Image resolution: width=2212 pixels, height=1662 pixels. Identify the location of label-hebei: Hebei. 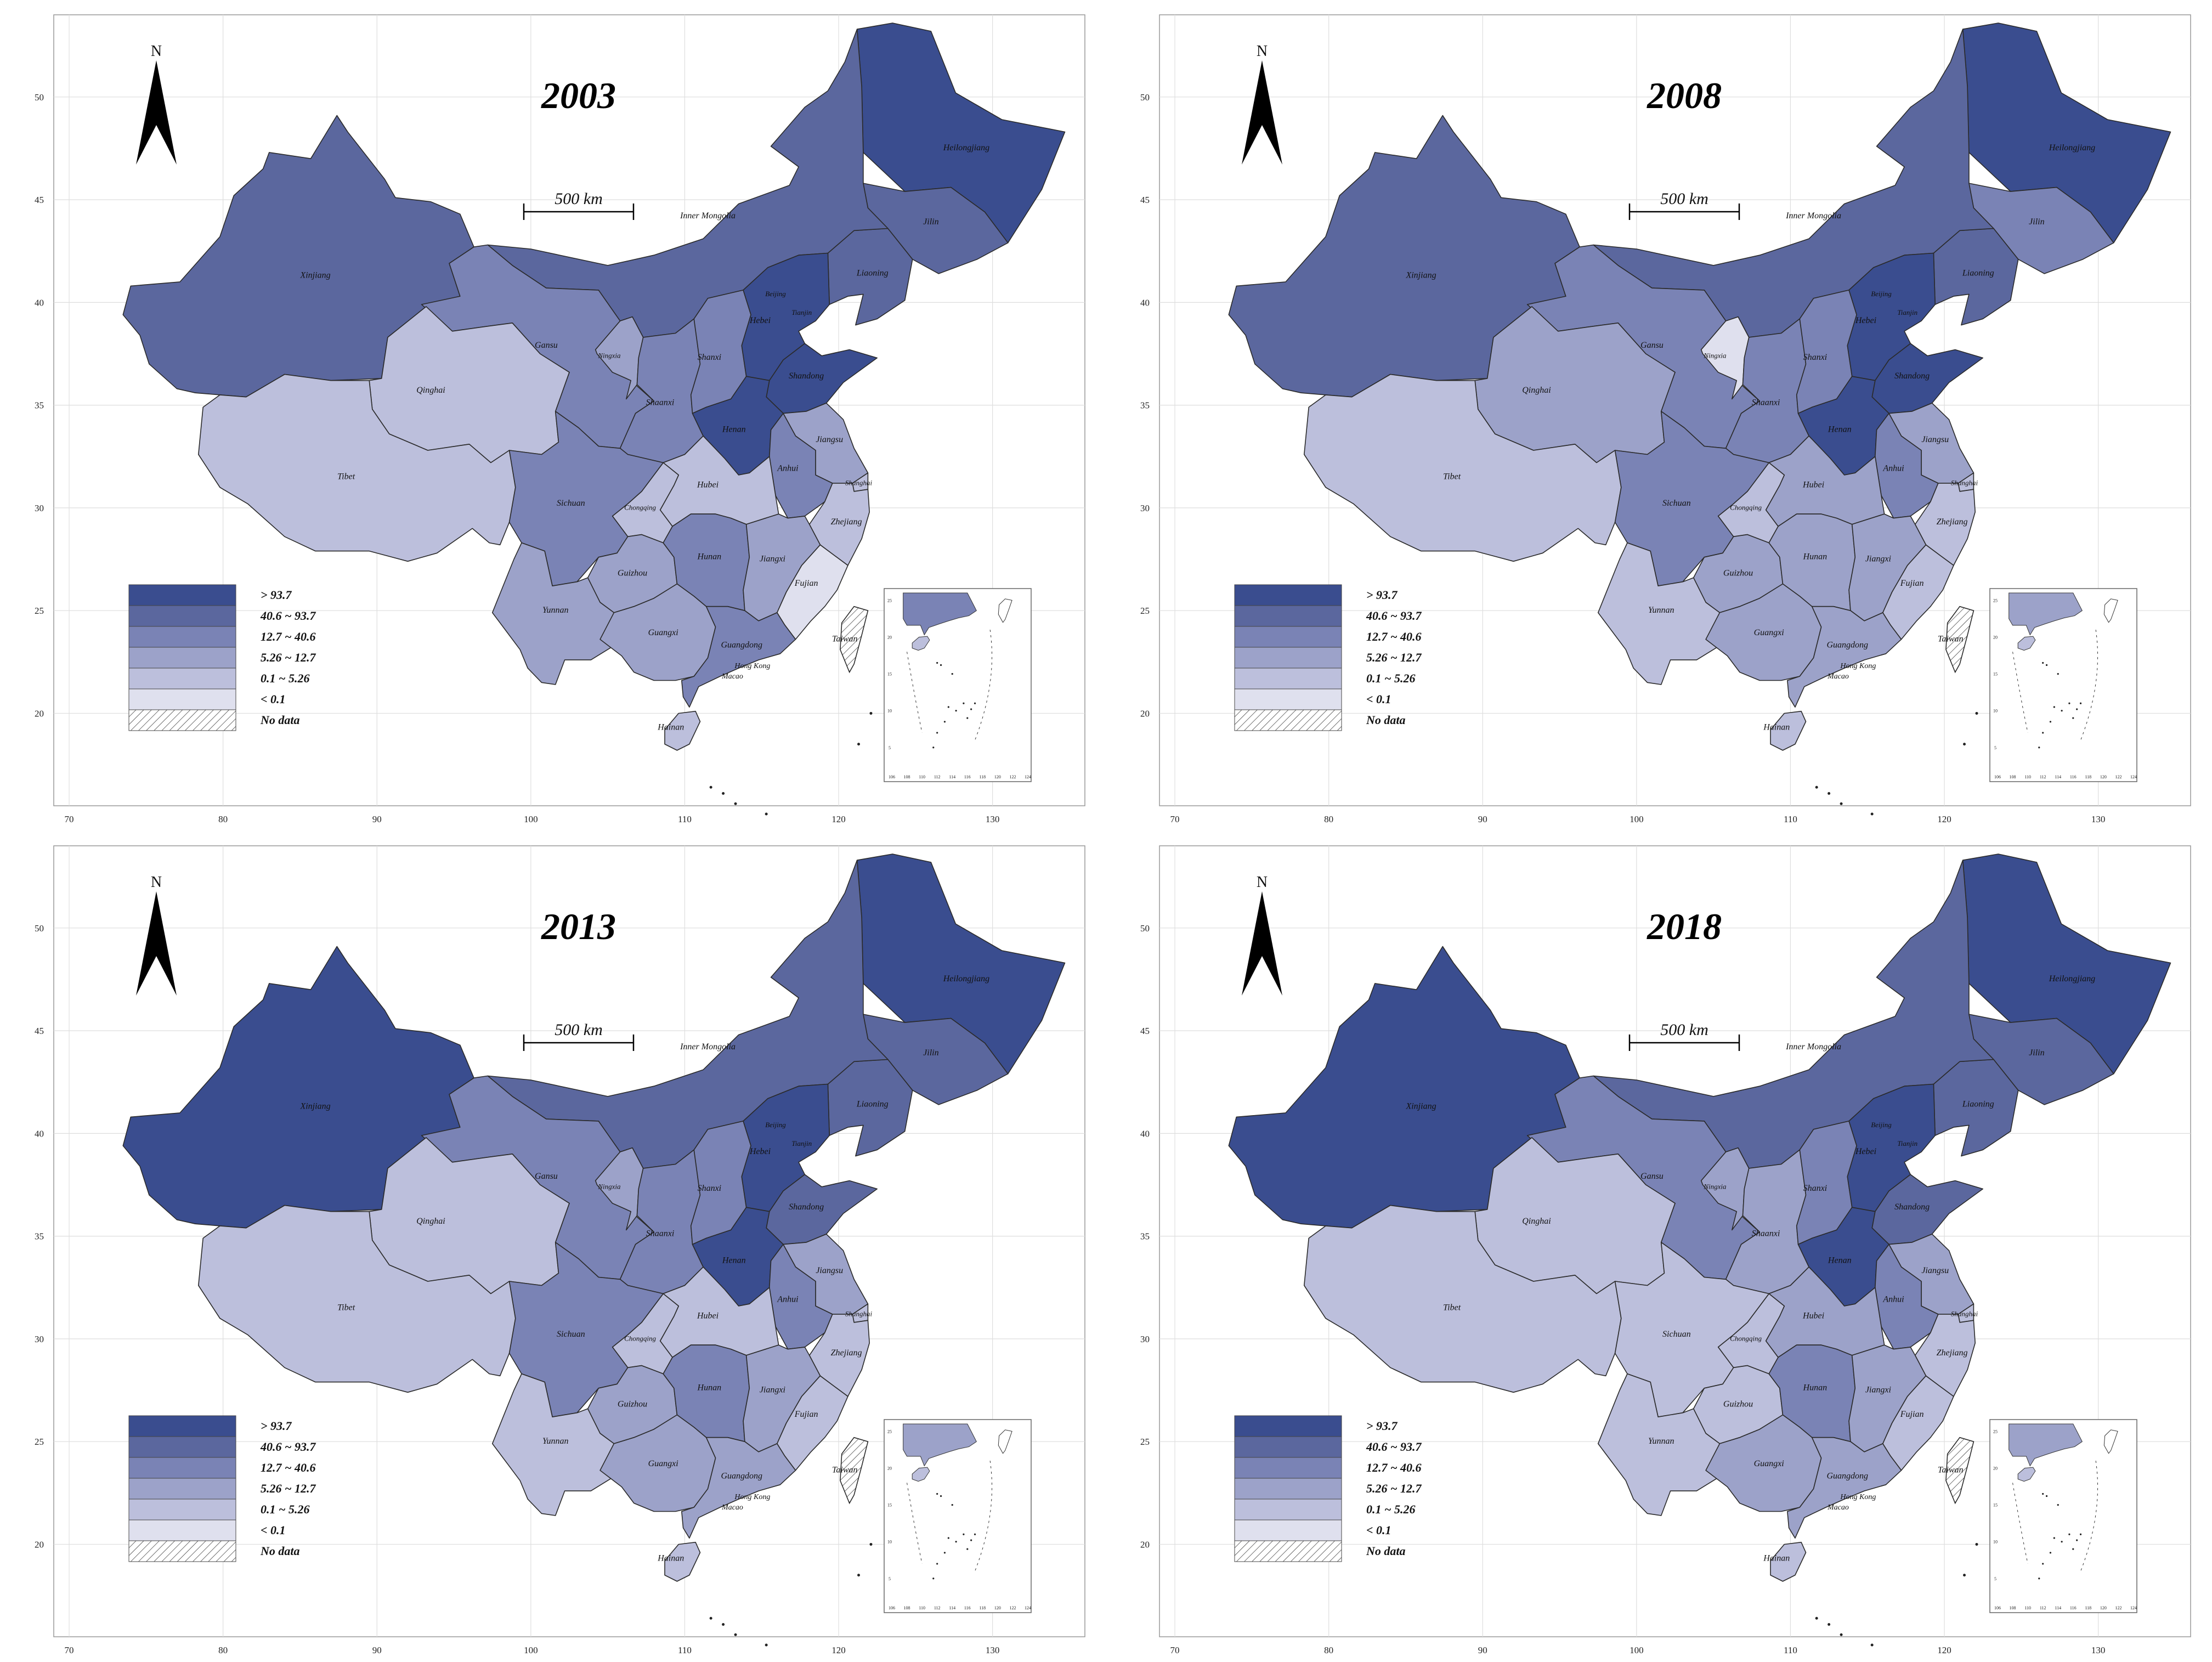
(760, 1151).